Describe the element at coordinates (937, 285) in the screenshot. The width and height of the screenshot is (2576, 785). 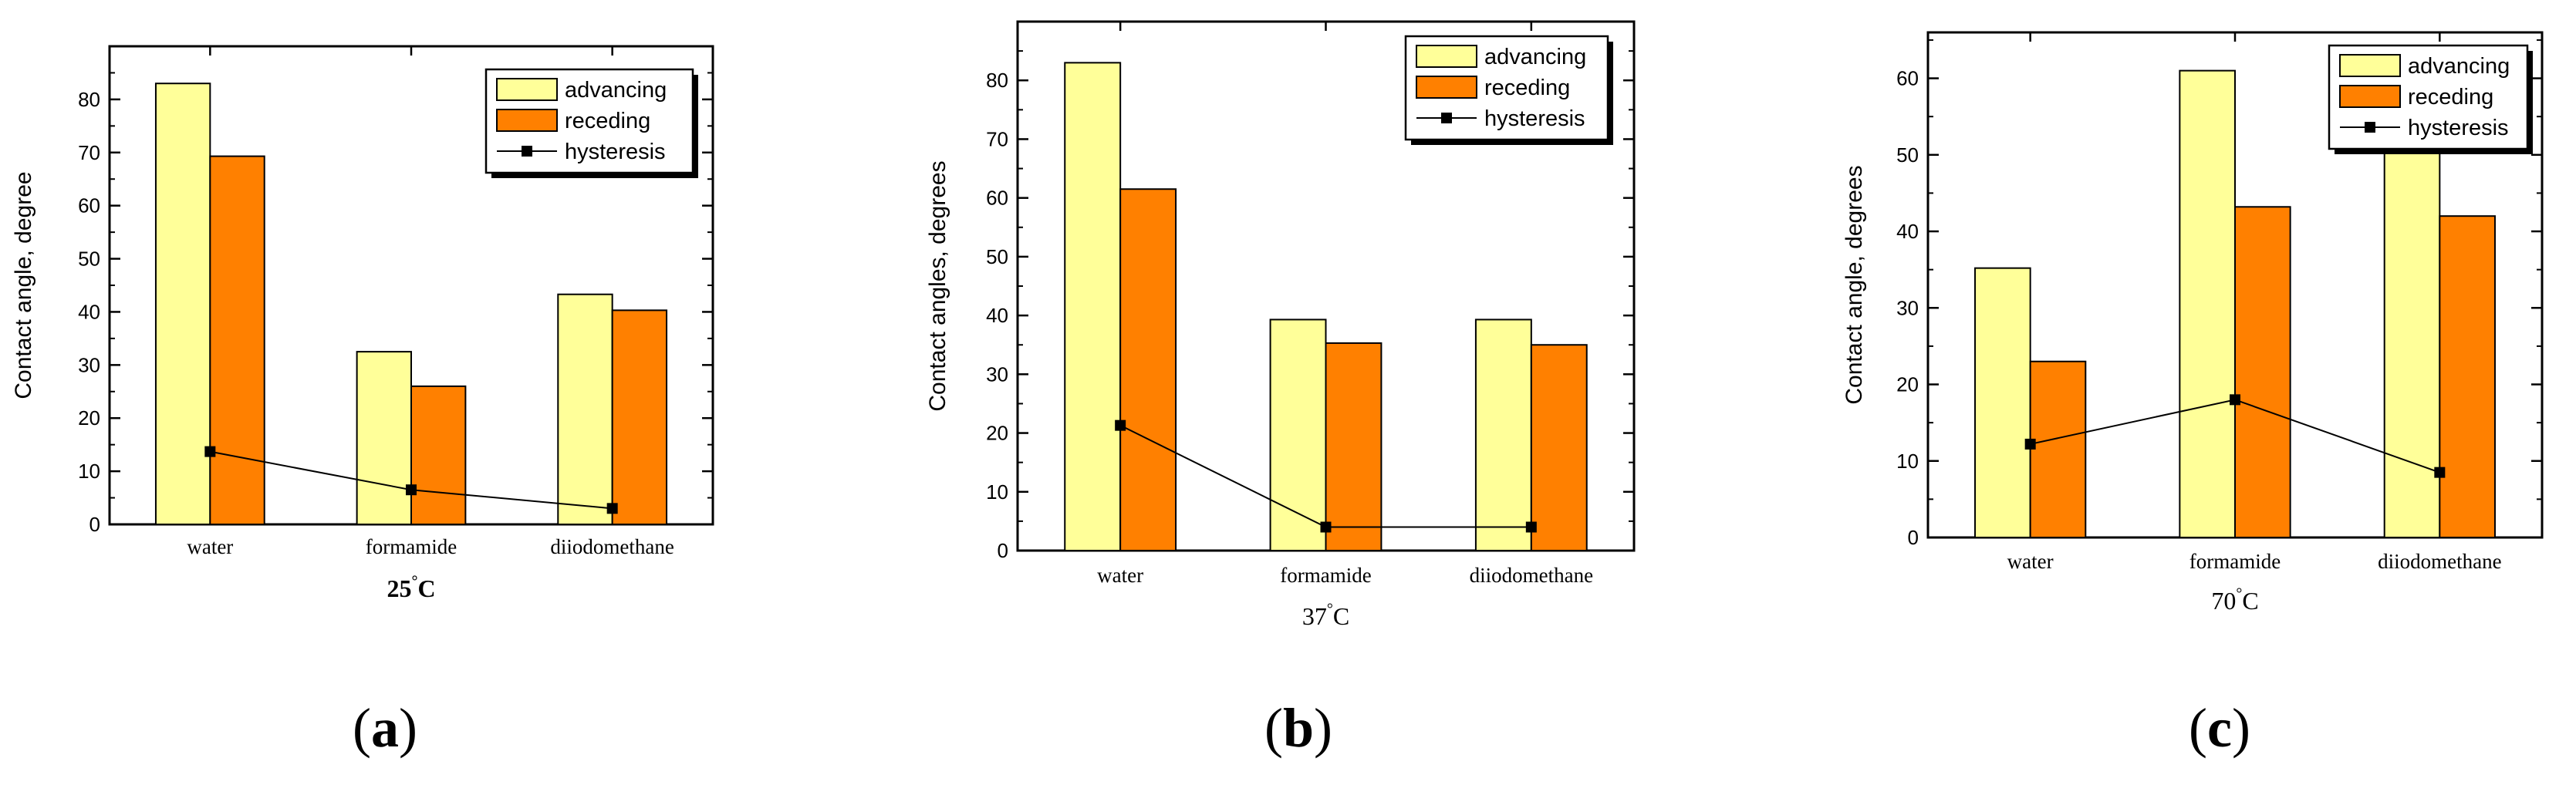
I see `y-axis-label: Contact angles, degrees` at that location.